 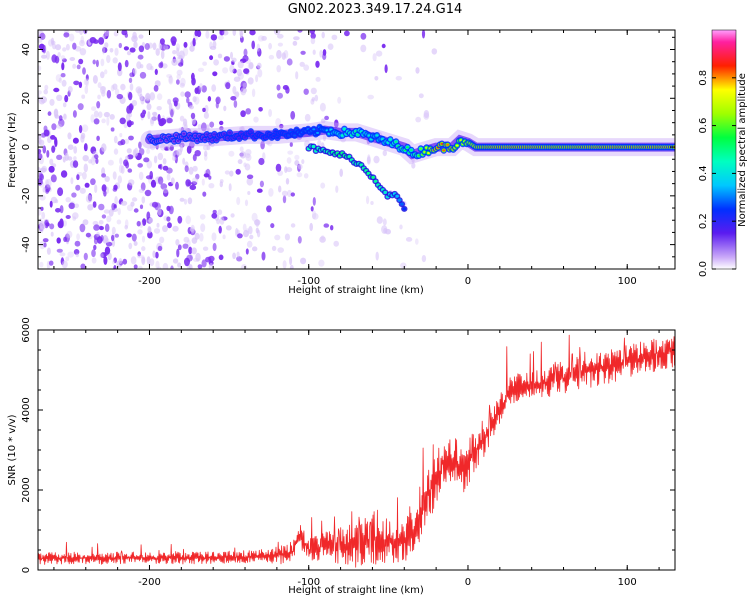 What do you see at coordinates (703, 126) in the screenshot?
I see `colorbar-tick-label: 0.6` at bounding box center [703, 126].